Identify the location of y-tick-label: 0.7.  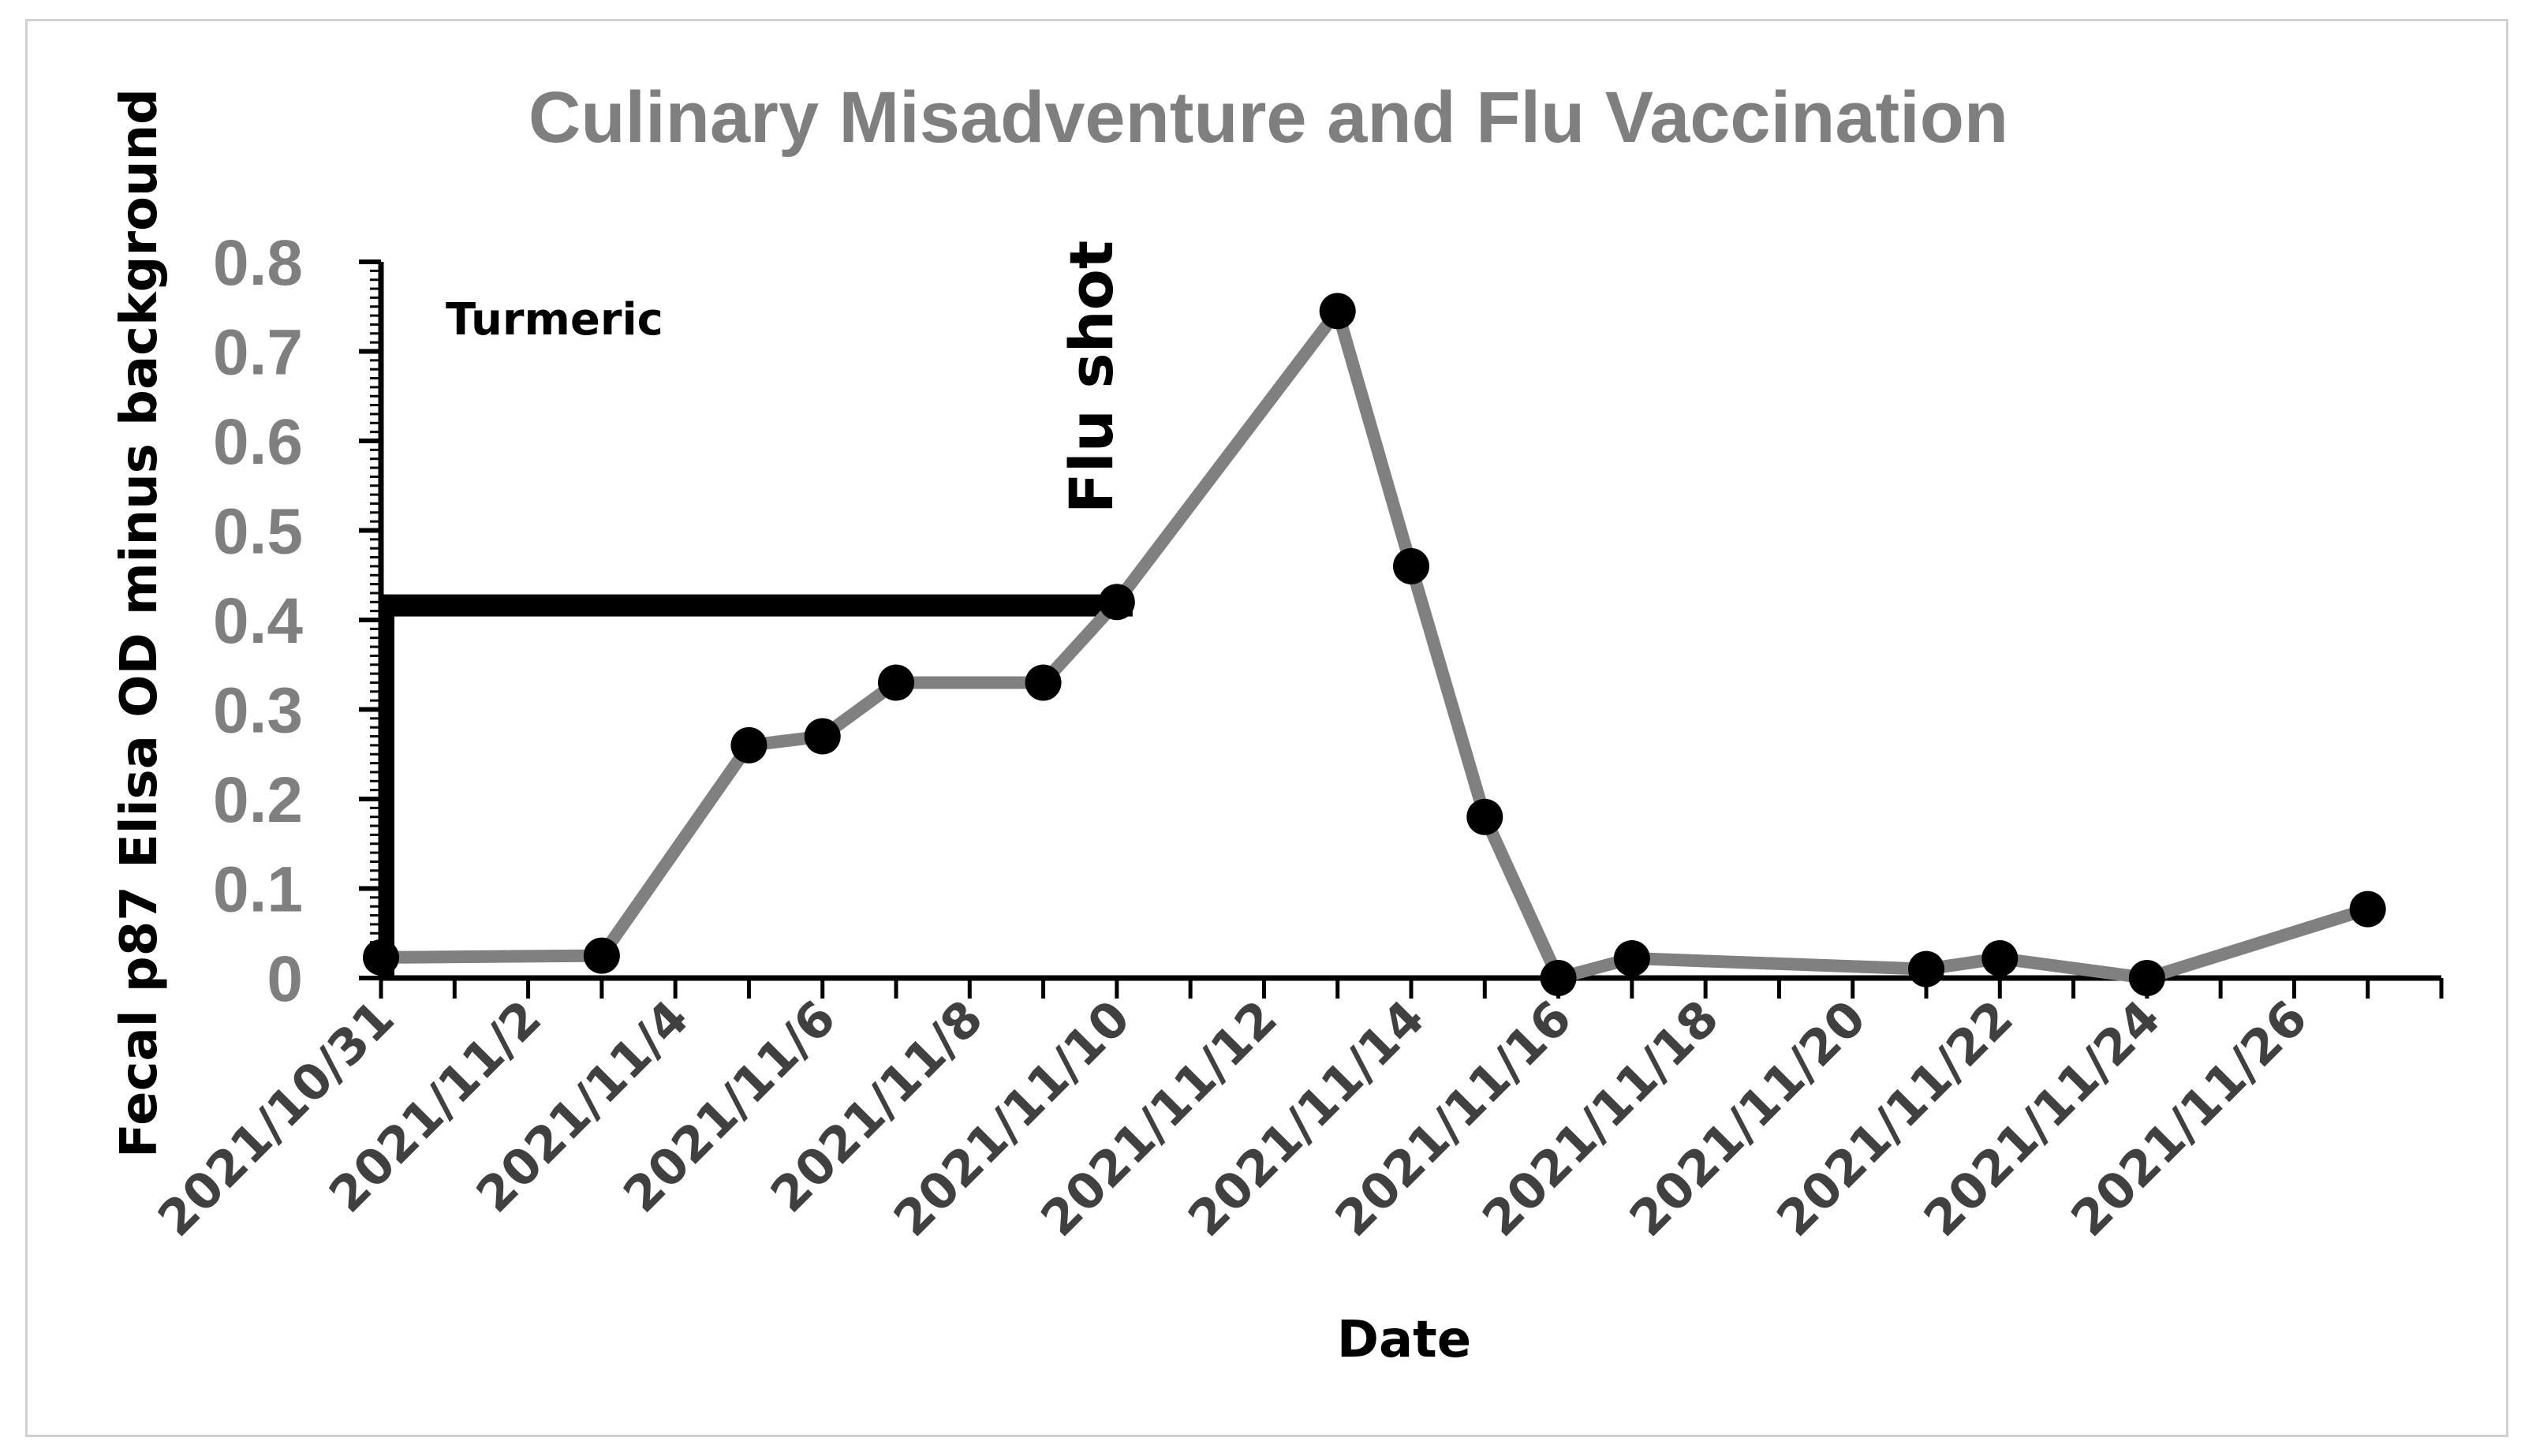
(258, 353).